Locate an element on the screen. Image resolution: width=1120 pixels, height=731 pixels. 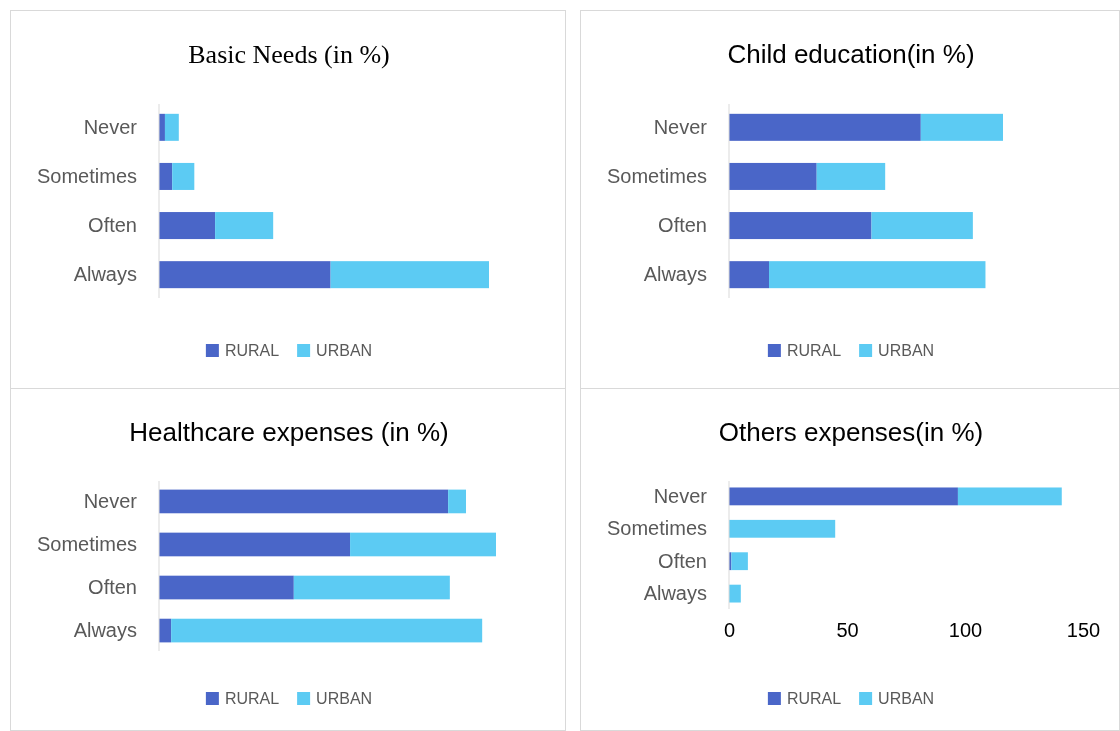
x-tick-label: 100 is located at coordinates (965, 630).